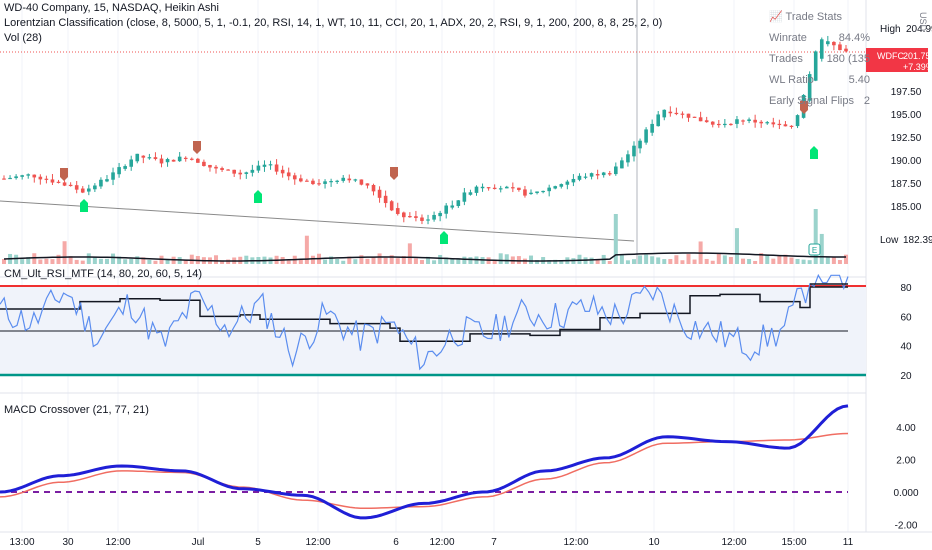  What do you see at coordinates (819, 38) in the screenshot?
I see `trade-stats-row: Winrate 84.4%` at bounding box center [819, 38].